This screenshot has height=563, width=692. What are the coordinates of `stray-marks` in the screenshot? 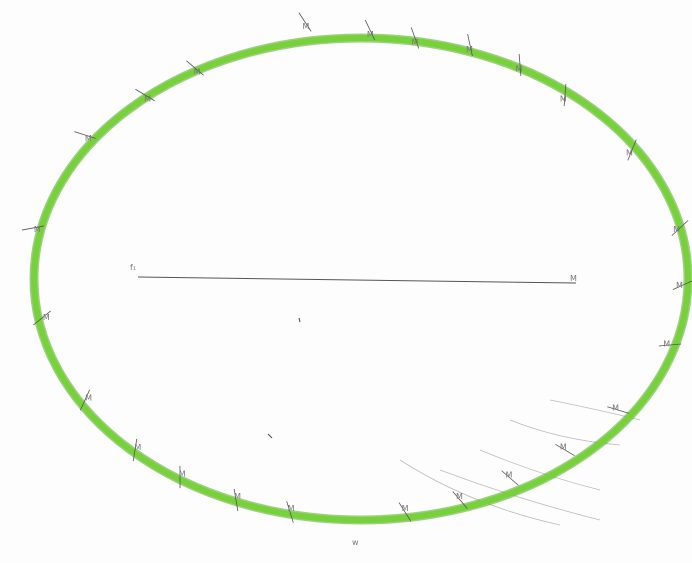 It's located at (284, 378).